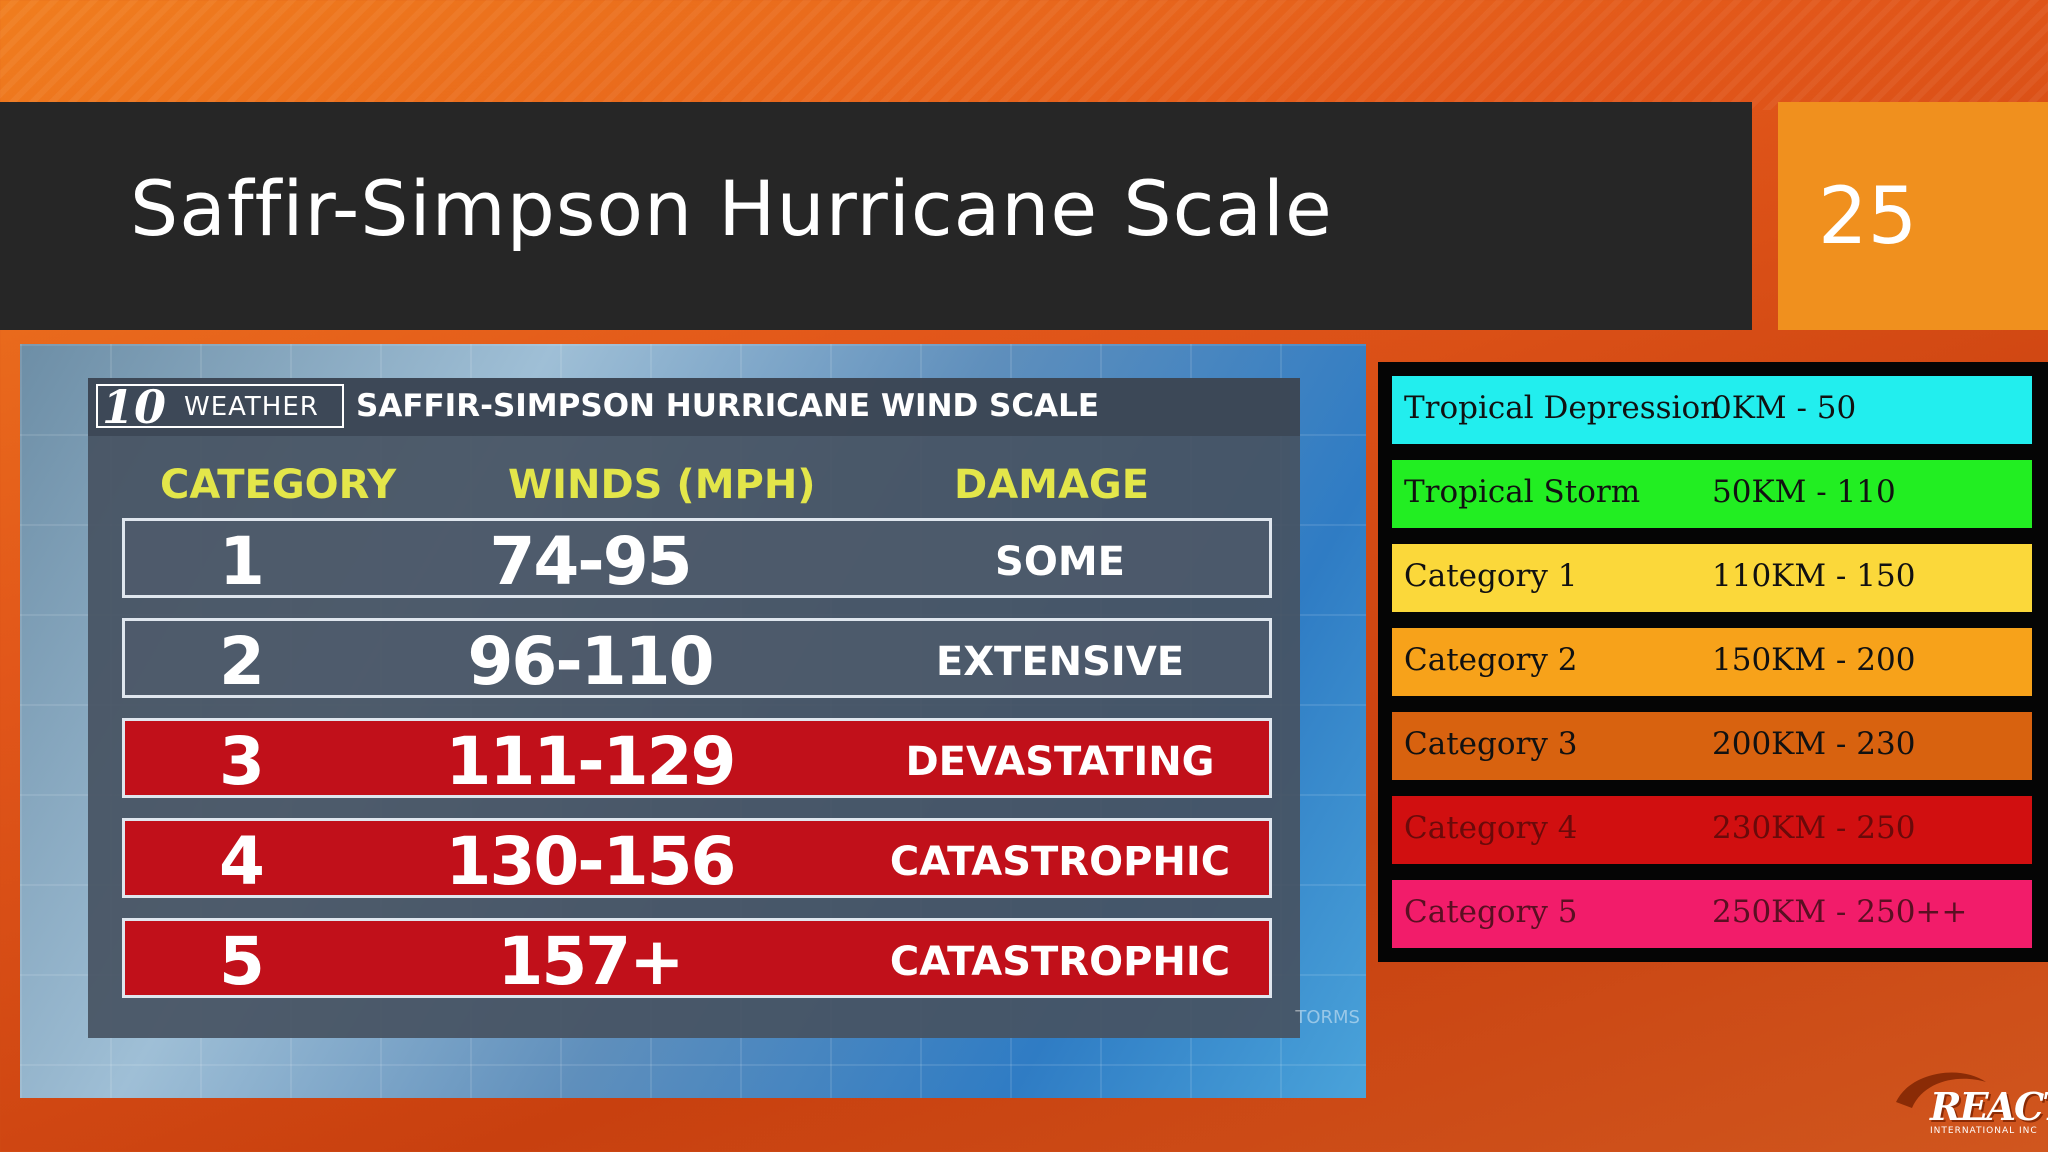 This screenshot has height=1152, width=2048. Describe the element at coordinates (1491, 744) in the screenshot. I see `legend-name: Category 3` at that location.